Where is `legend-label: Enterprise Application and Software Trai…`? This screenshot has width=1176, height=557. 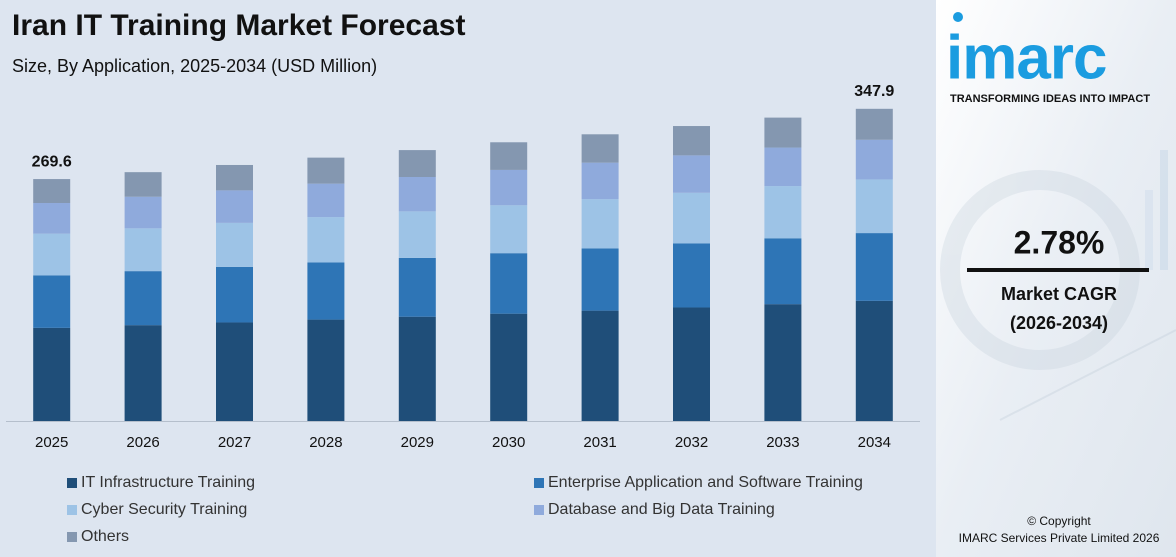 legend-label: Enterprise Application and Software Trai… is located at coordinates (705, 482).